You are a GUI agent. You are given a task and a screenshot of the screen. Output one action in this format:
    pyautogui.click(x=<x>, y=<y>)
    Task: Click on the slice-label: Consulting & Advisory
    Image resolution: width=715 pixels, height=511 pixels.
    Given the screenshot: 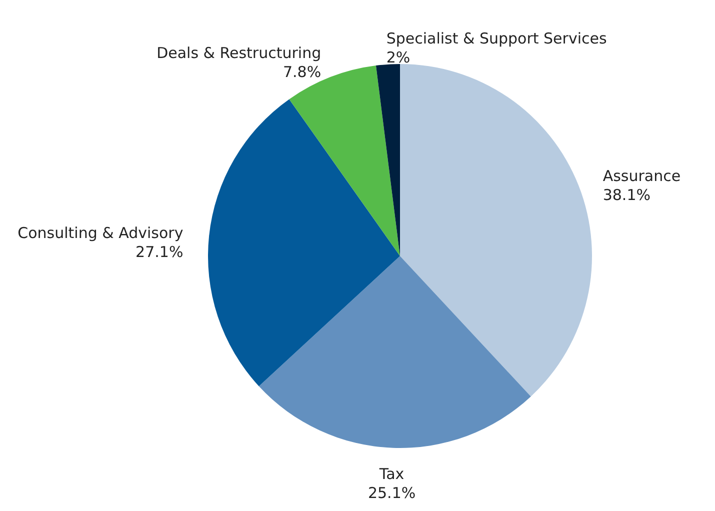 What is the action you would take?
    pyautogui.click(x=101, y=233)
    